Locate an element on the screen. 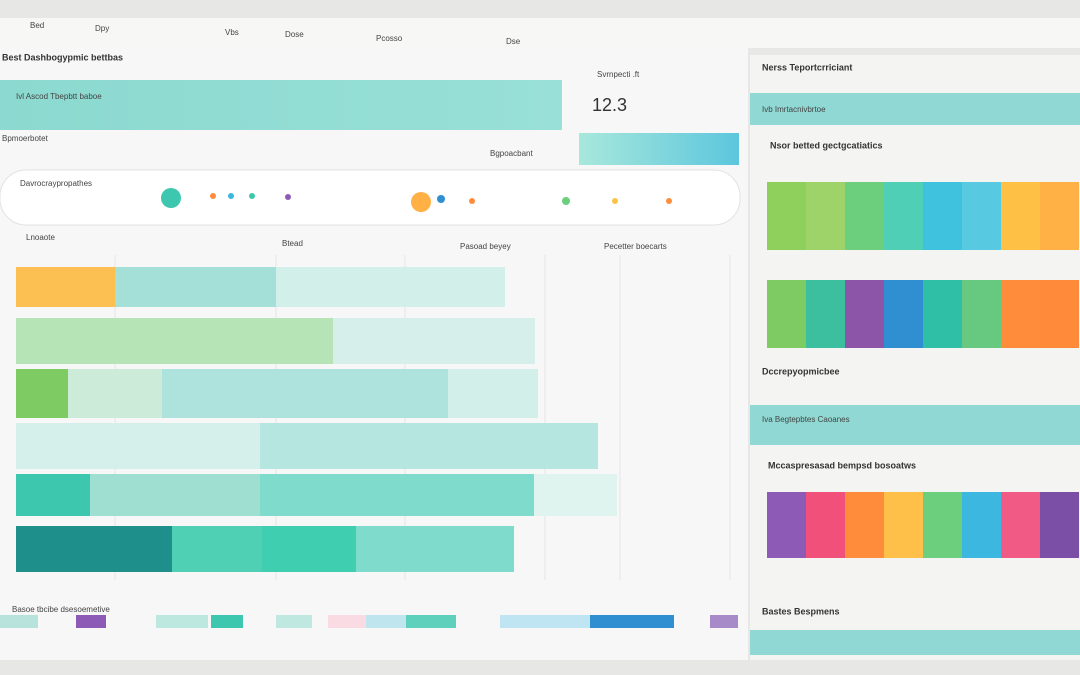 Image resolution: width=1080 pixels, height=675 pixels. summary-box is located at coordinates (659, 149).